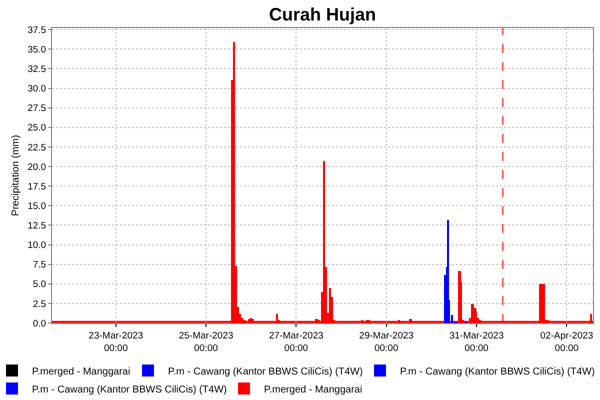  I want to click on y-tick-label: 7.5, so click(39, 265).